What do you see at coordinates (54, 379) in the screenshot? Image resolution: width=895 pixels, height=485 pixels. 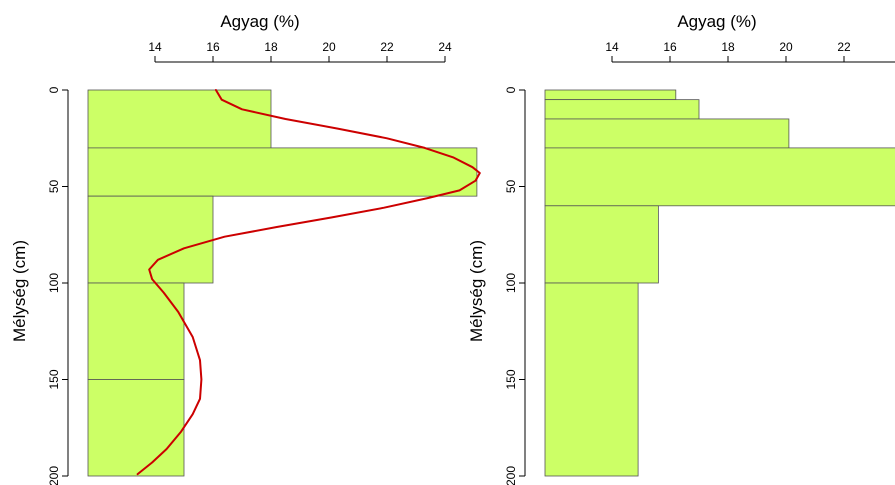 I see `left-chart-y-tick-label: 150` at bounding box center [54, 379].